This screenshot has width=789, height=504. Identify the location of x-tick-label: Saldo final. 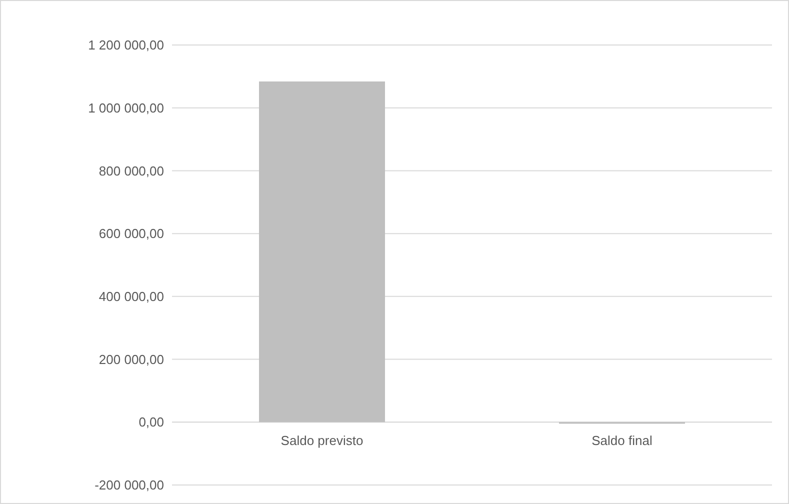
(622, 440).